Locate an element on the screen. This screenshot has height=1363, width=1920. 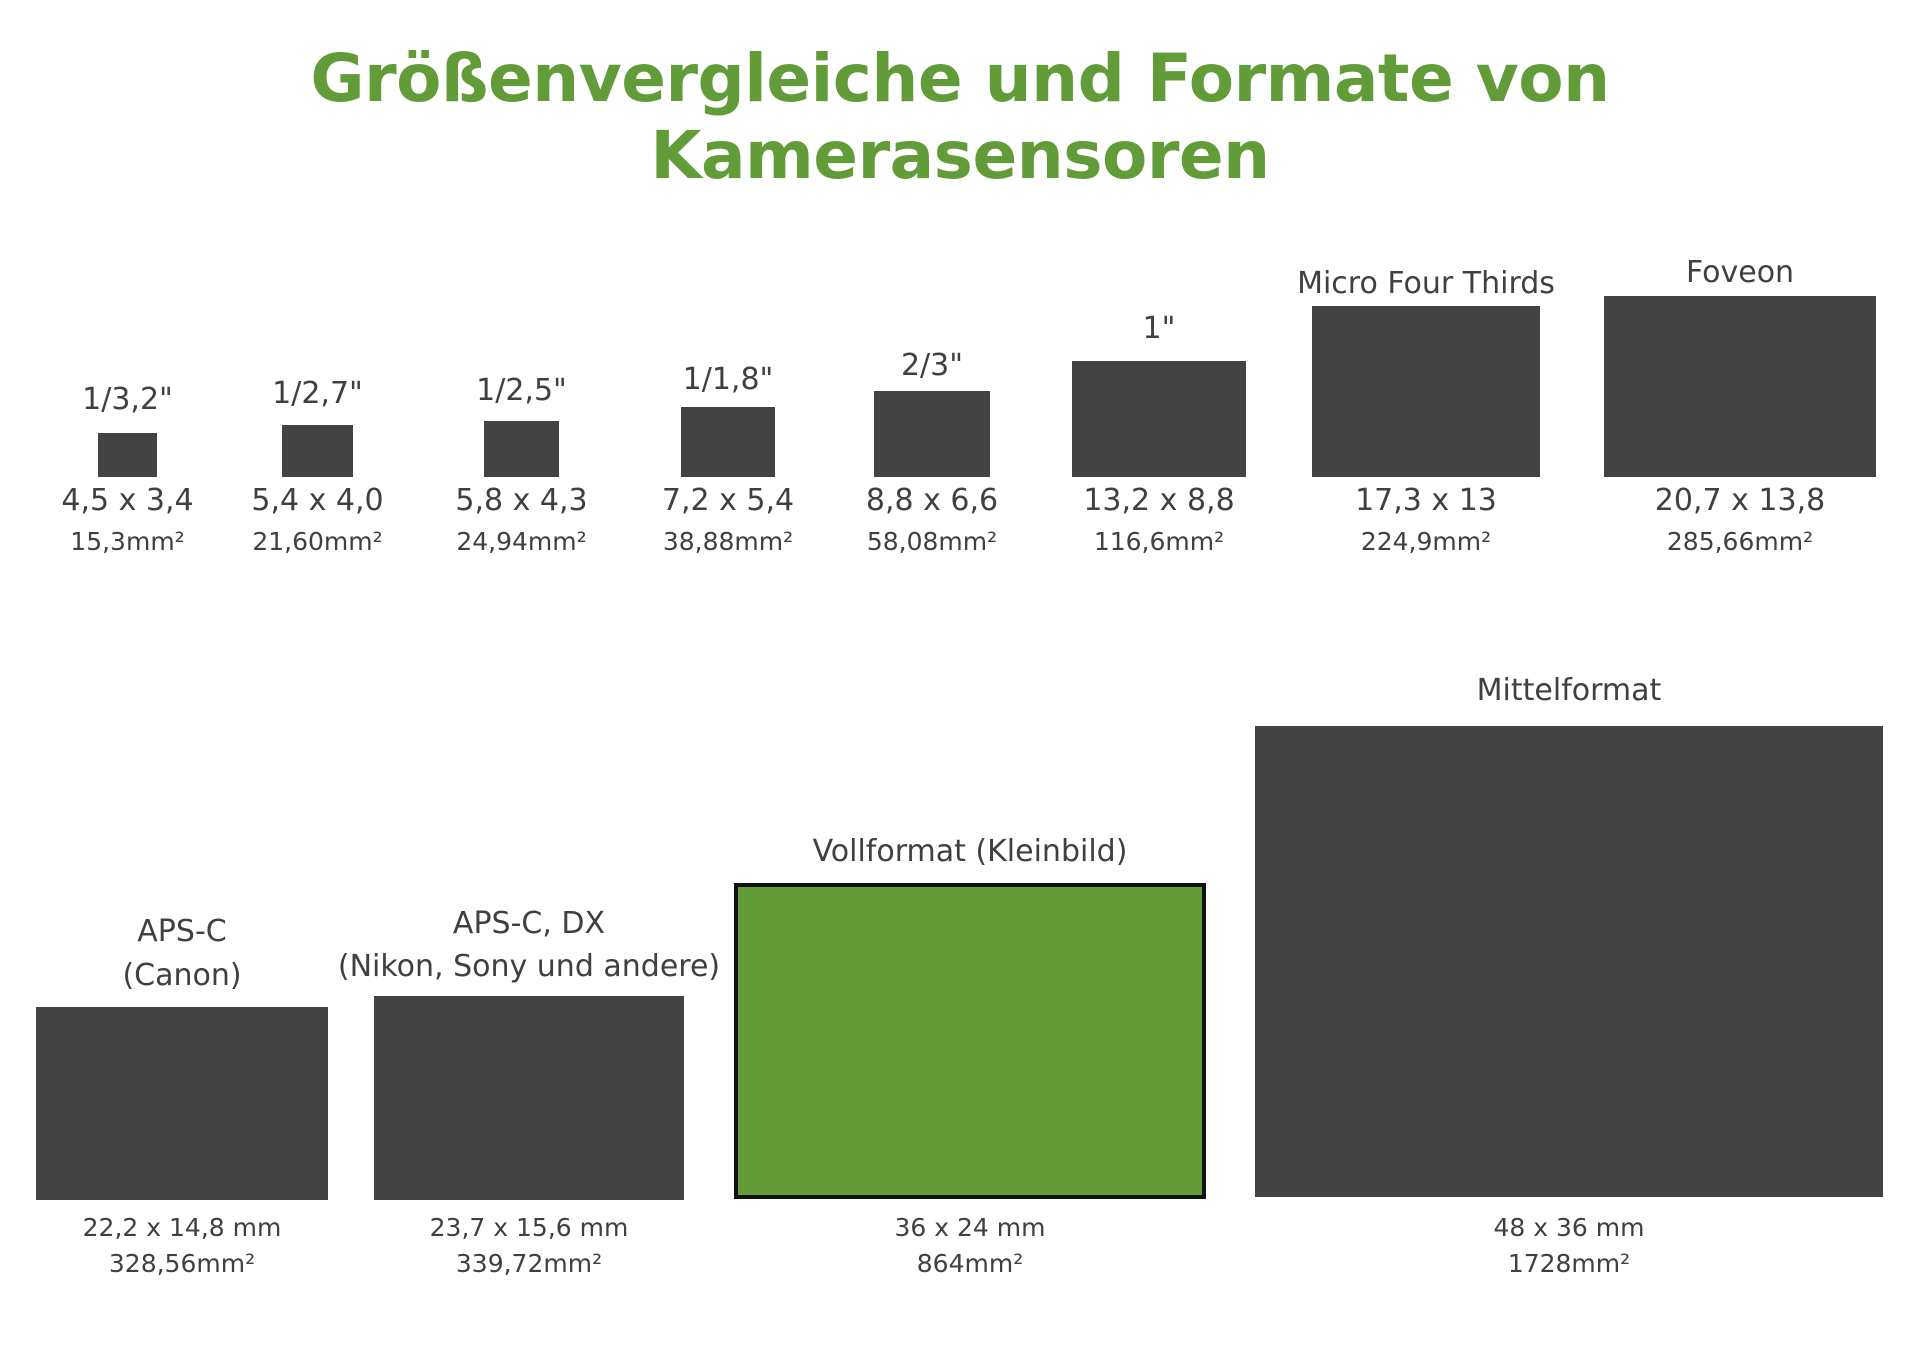
sensor-aps-c-canon: APS-C (Canon) 22,2 x 14,8 mm 328,56mm² is located at coordinates (182, 639).